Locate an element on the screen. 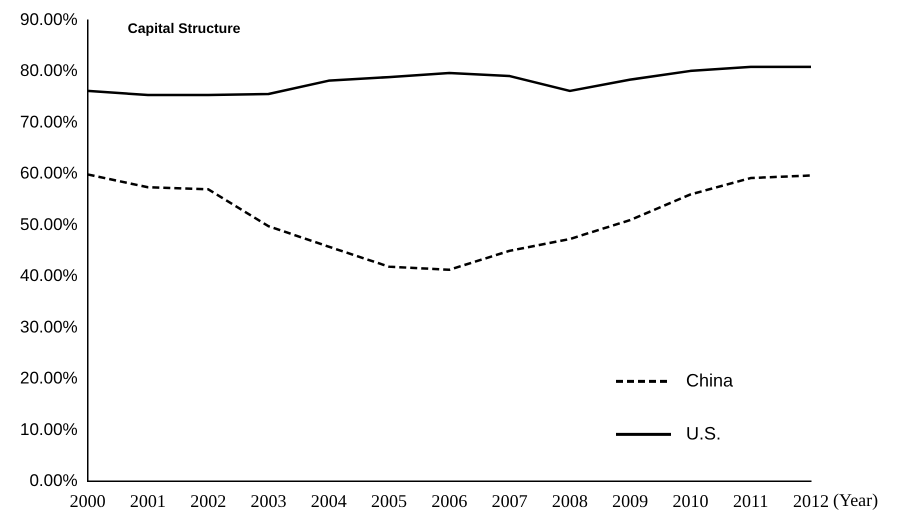 The height and width of the screenshot is (528, 906). x-tick-label: 2008 is located at coordinates (570, 500).